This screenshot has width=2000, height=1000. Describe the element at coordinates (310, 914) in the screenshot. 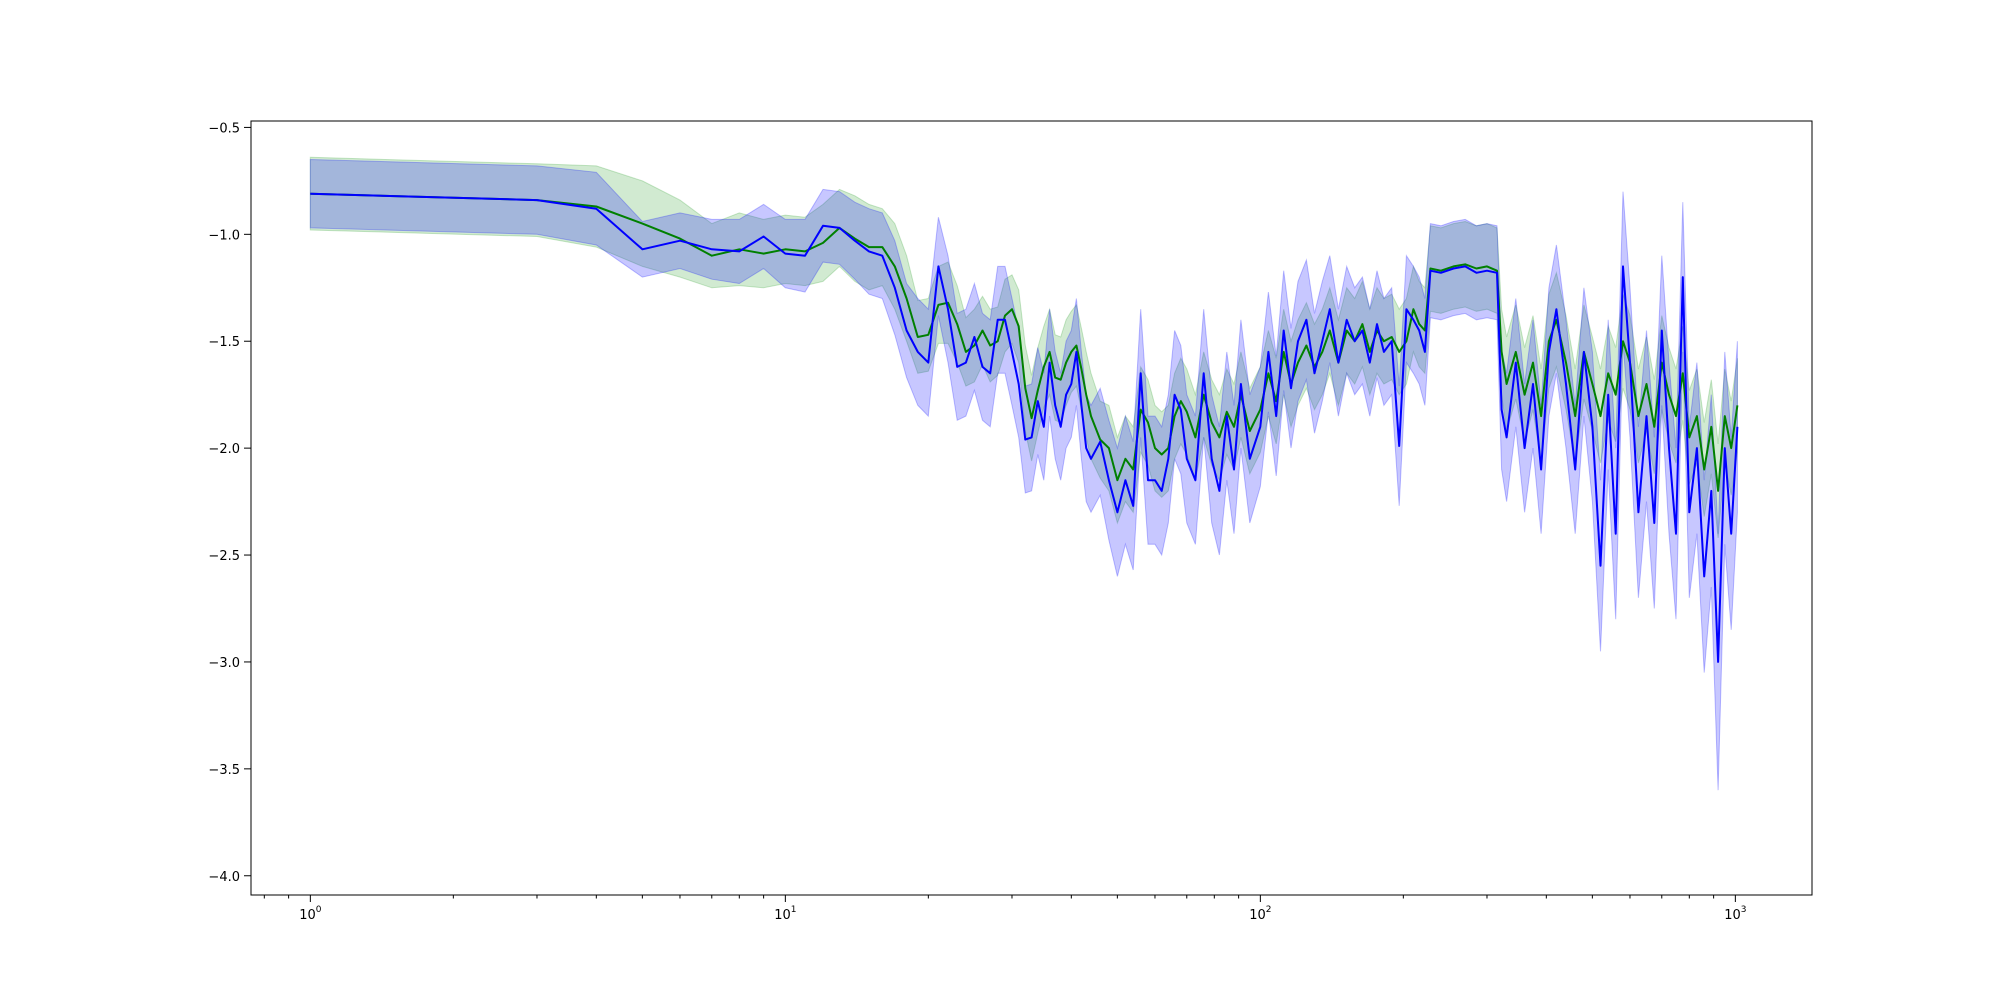

I see `x-tick-label: 10⁰` at that location.